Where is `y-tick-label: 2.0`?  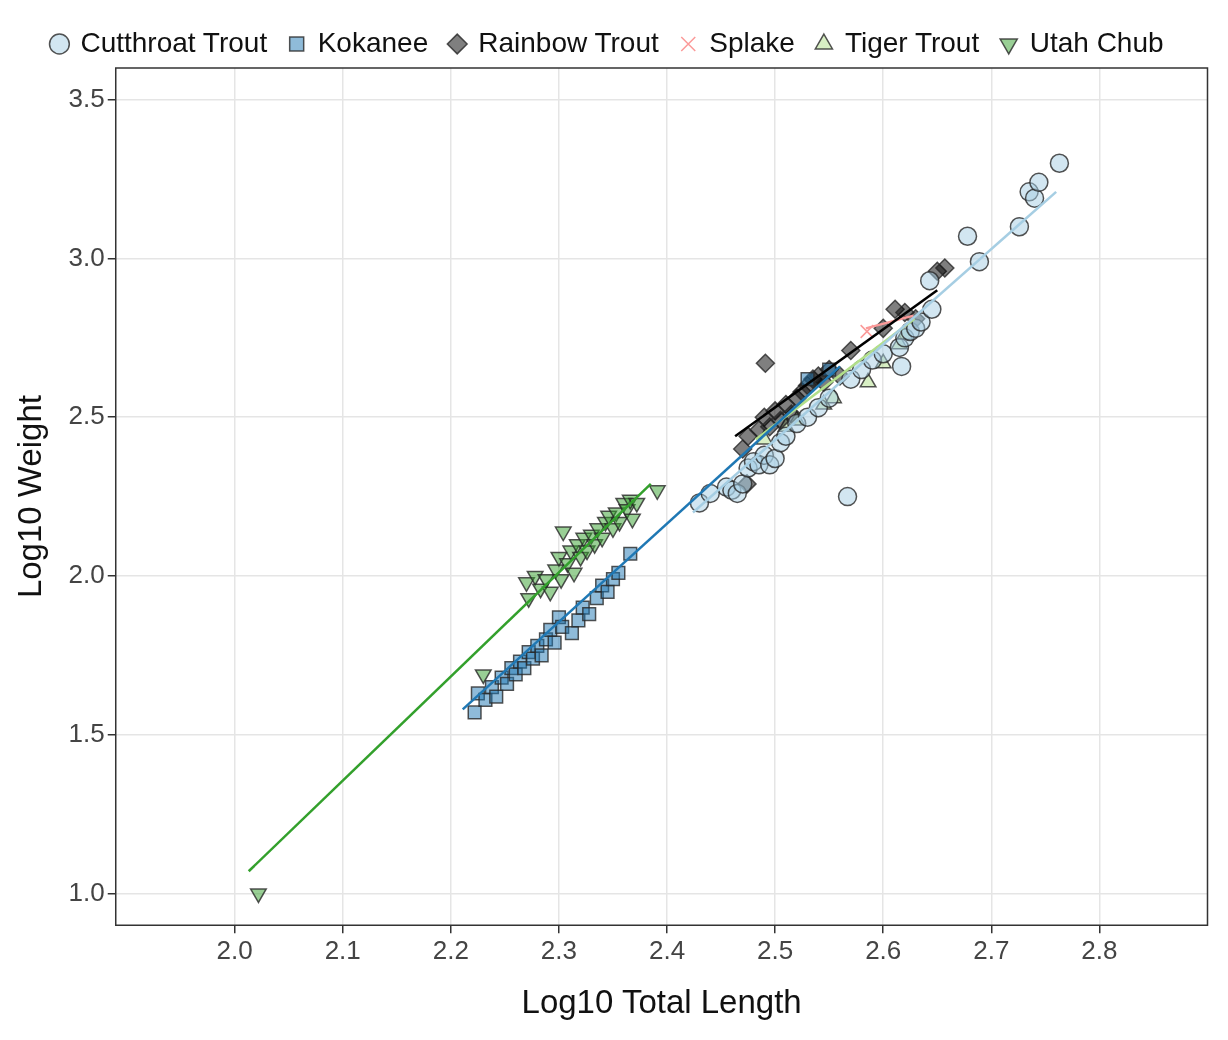 y-tick-label: 2.0 is located at coordinates (86, 574).